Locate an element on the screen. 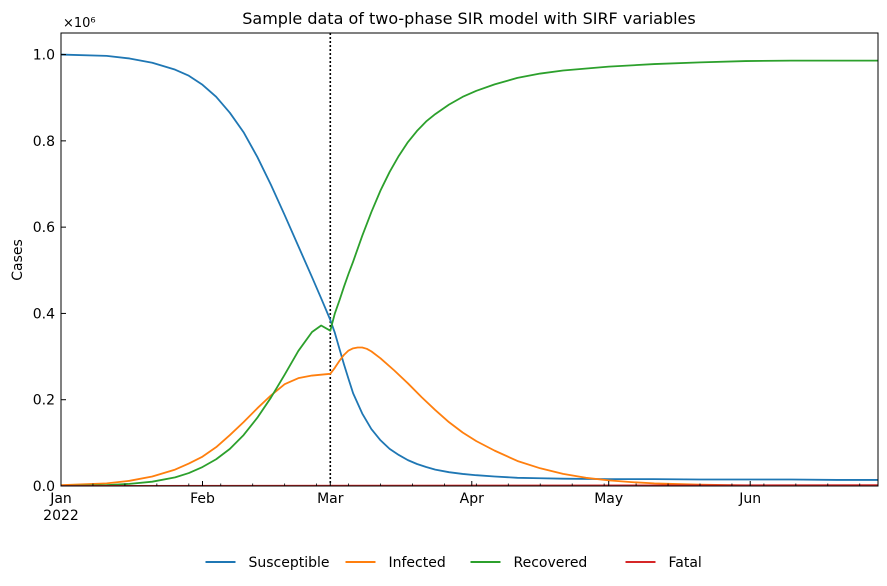 This screenshot has width=887, height=586. legend-label-infected: Infected is located at coordinates (417, 563).